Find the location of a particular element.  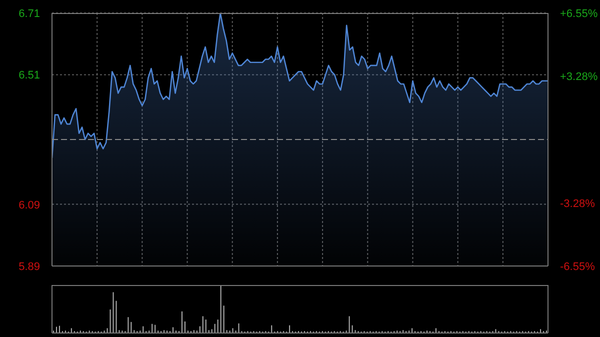

y-tick-label: 6.71 is located at coordinates (29, 14).